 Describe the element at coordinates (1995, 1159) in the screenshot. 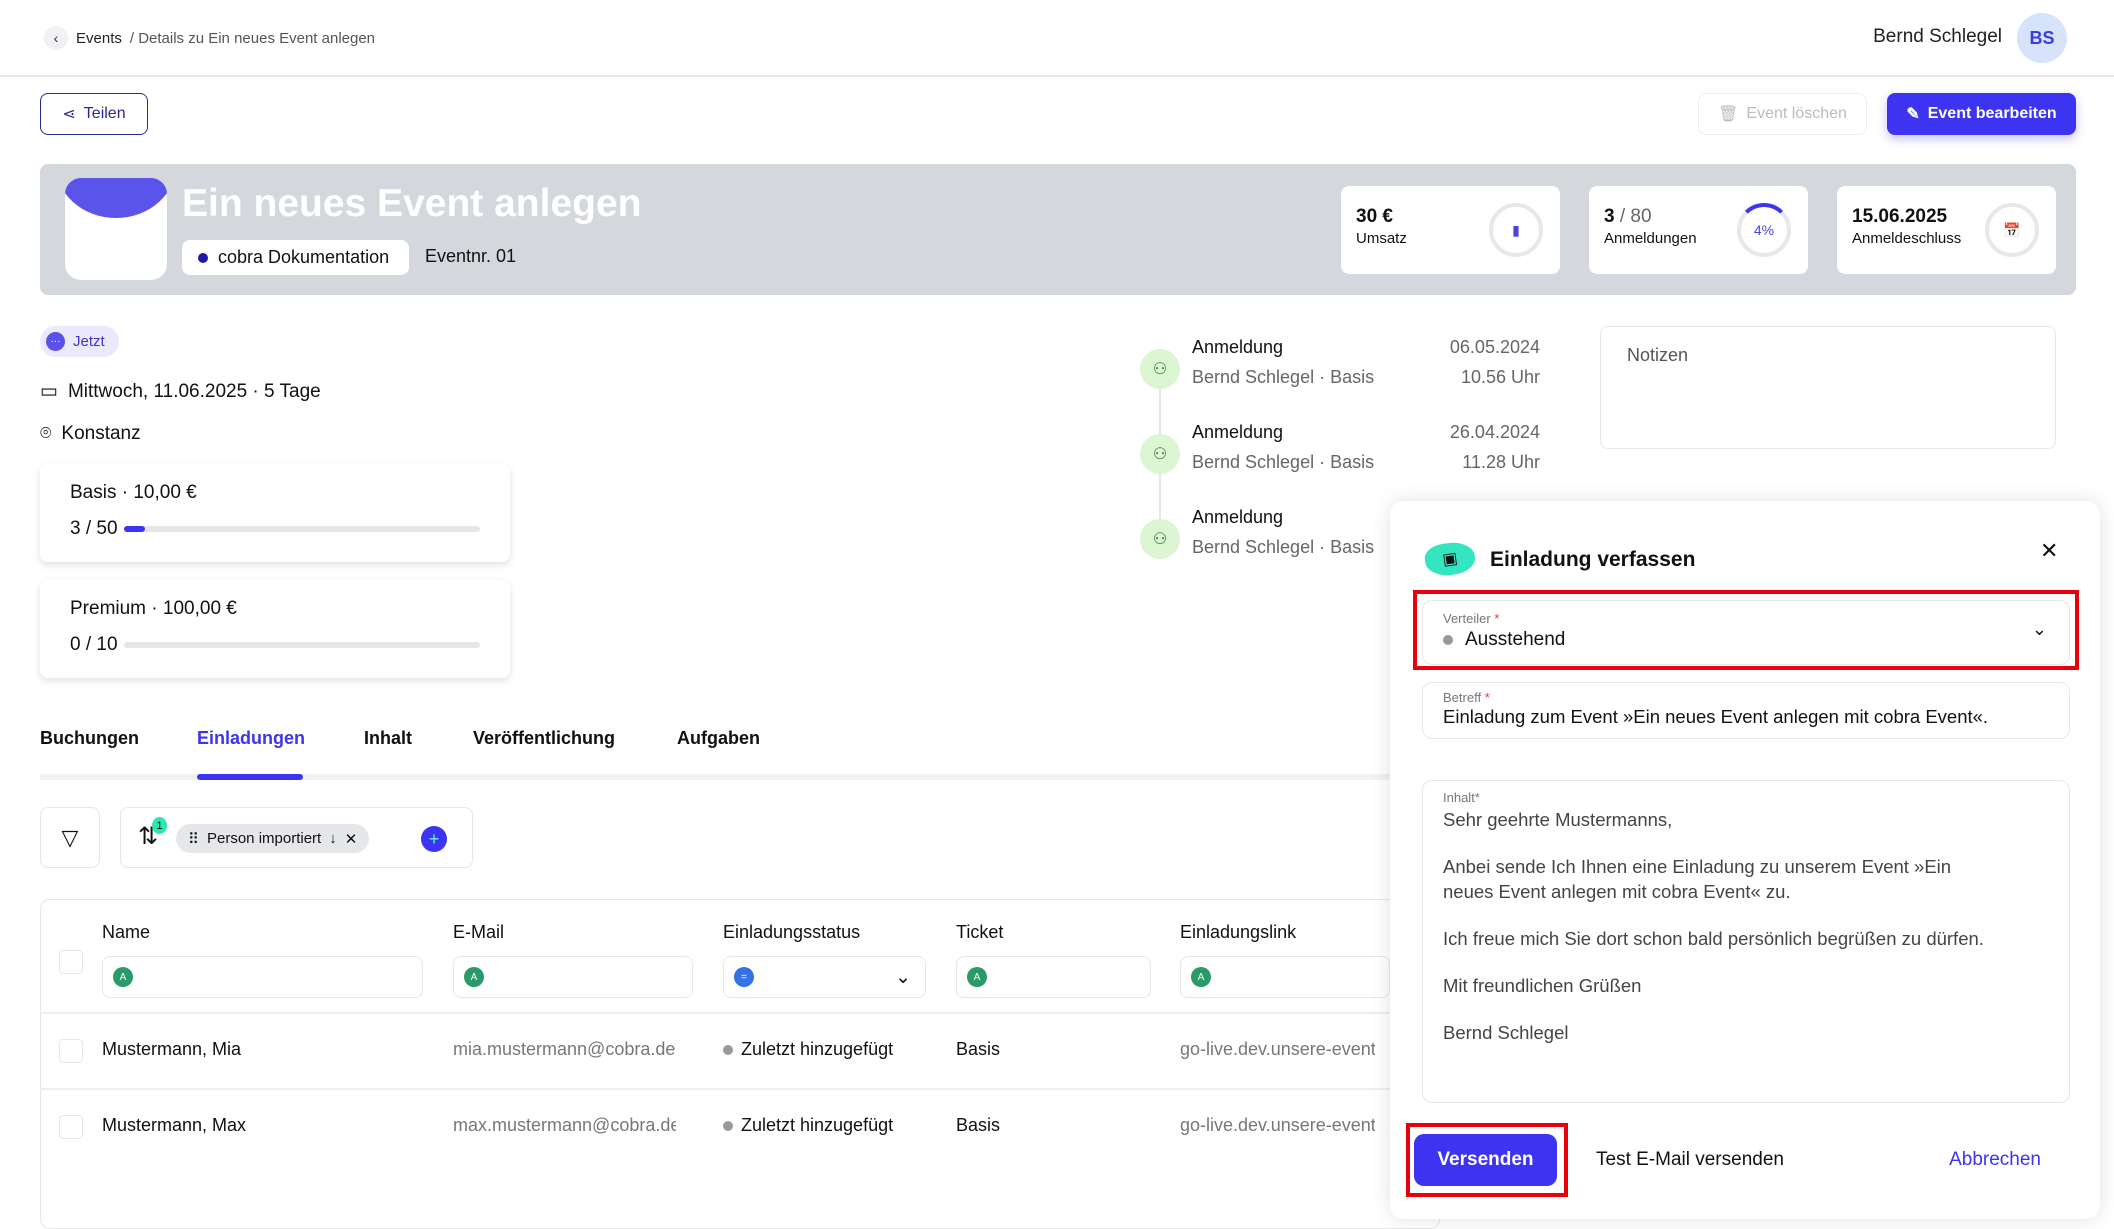

I see `cancel-button: Abbrechen` at that location.